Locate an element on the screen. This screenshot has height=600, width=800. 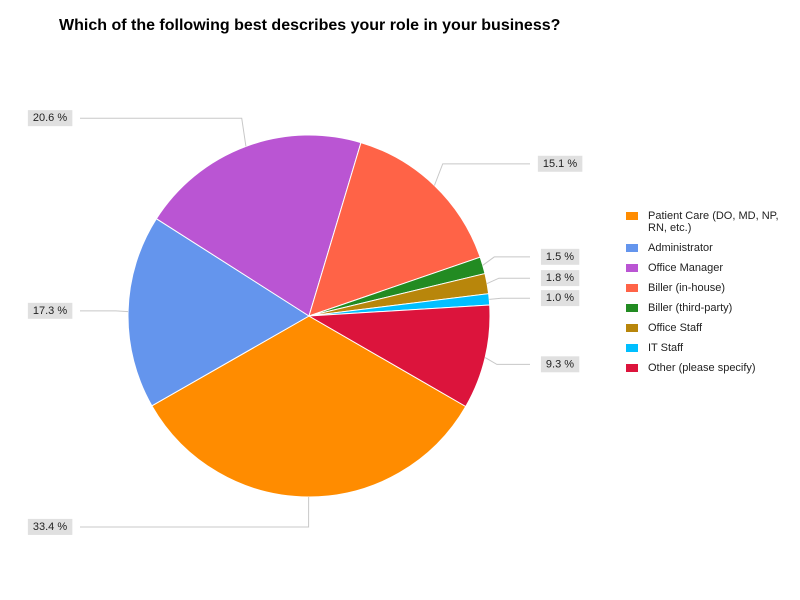
legend-label: Biller (in-house) is located at coordinates (687, 288).